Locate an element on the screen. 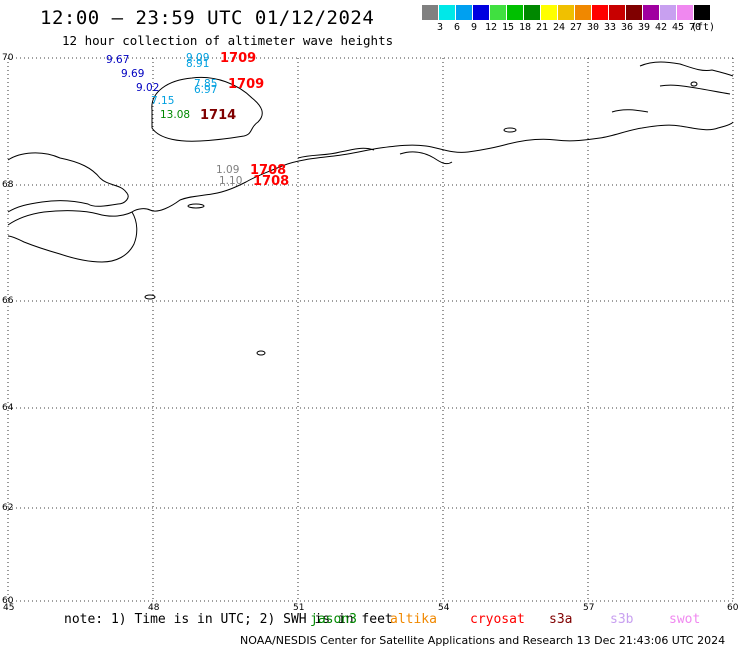 This screenshot has width=740, height=650. island-coast is located at coordinates (207, 109).